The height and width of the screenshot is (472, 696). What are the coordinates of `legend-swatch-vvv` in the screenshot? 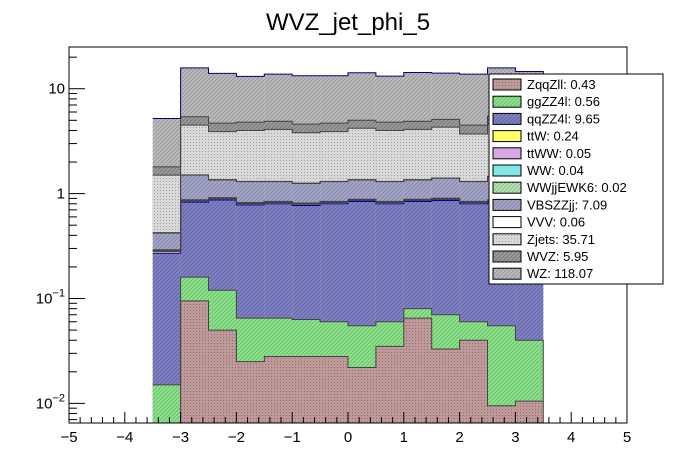 It's located at (507, 222).